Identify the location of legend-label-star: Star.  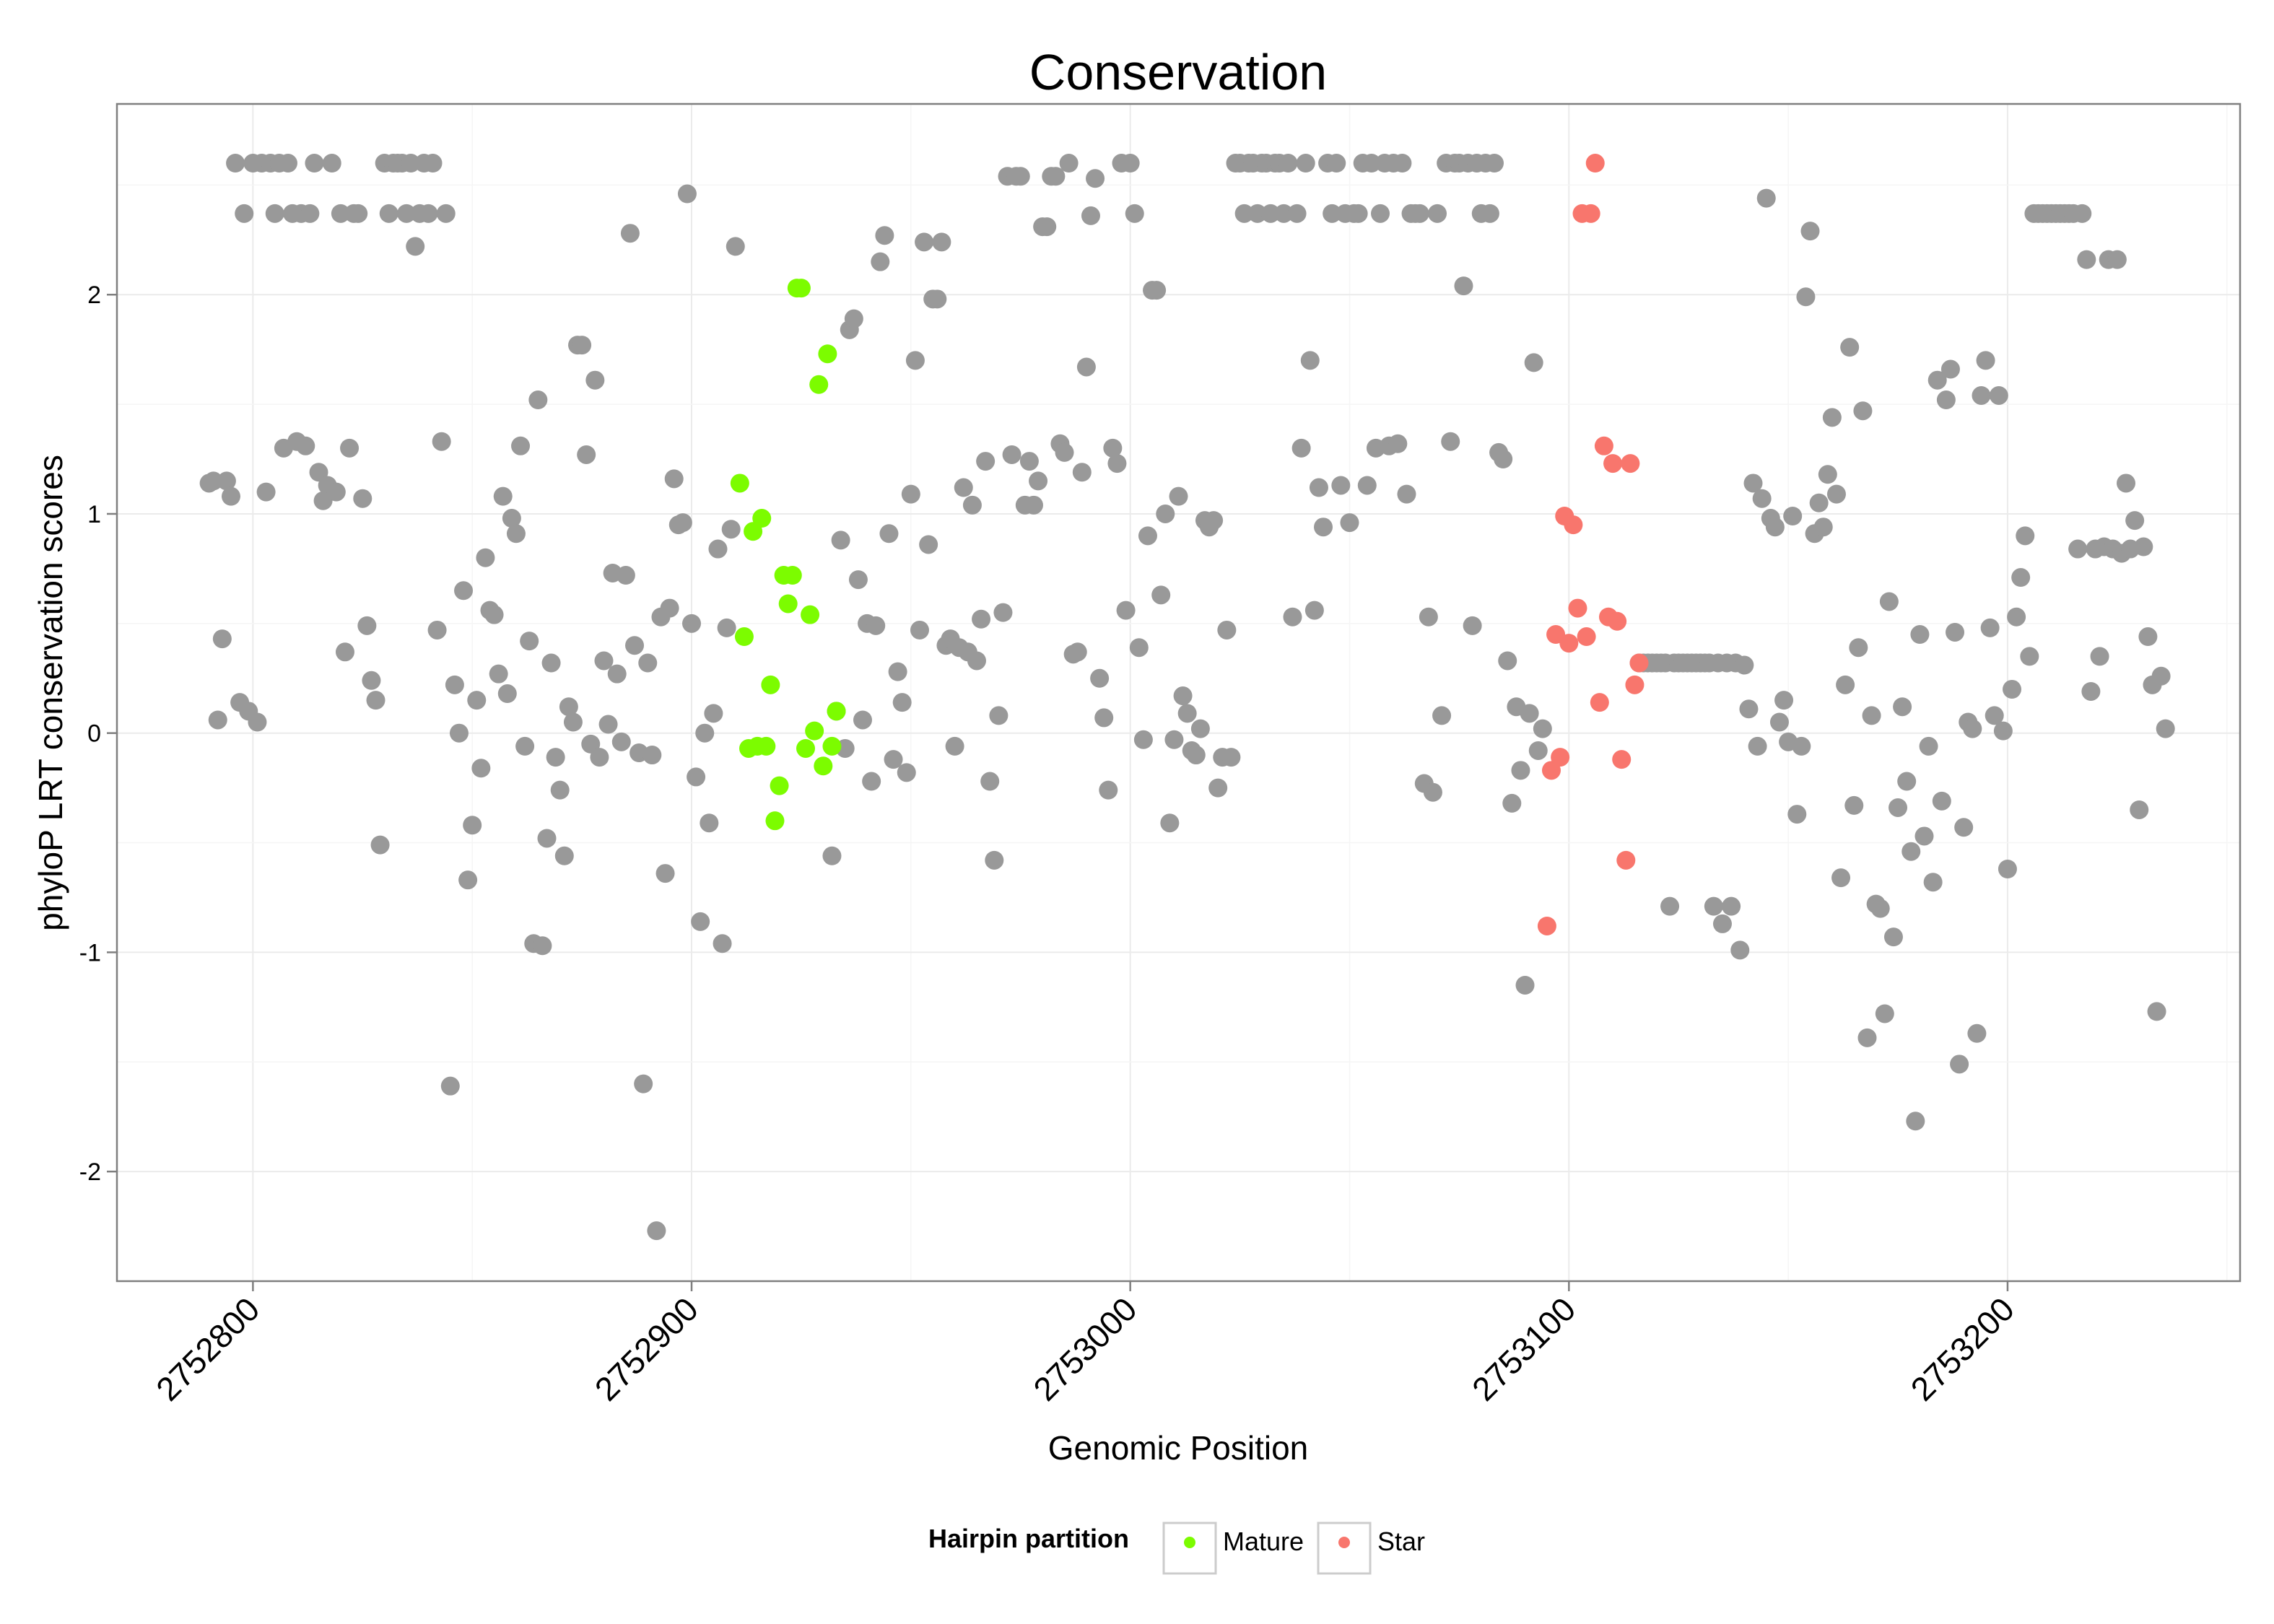
(1401, 1541).